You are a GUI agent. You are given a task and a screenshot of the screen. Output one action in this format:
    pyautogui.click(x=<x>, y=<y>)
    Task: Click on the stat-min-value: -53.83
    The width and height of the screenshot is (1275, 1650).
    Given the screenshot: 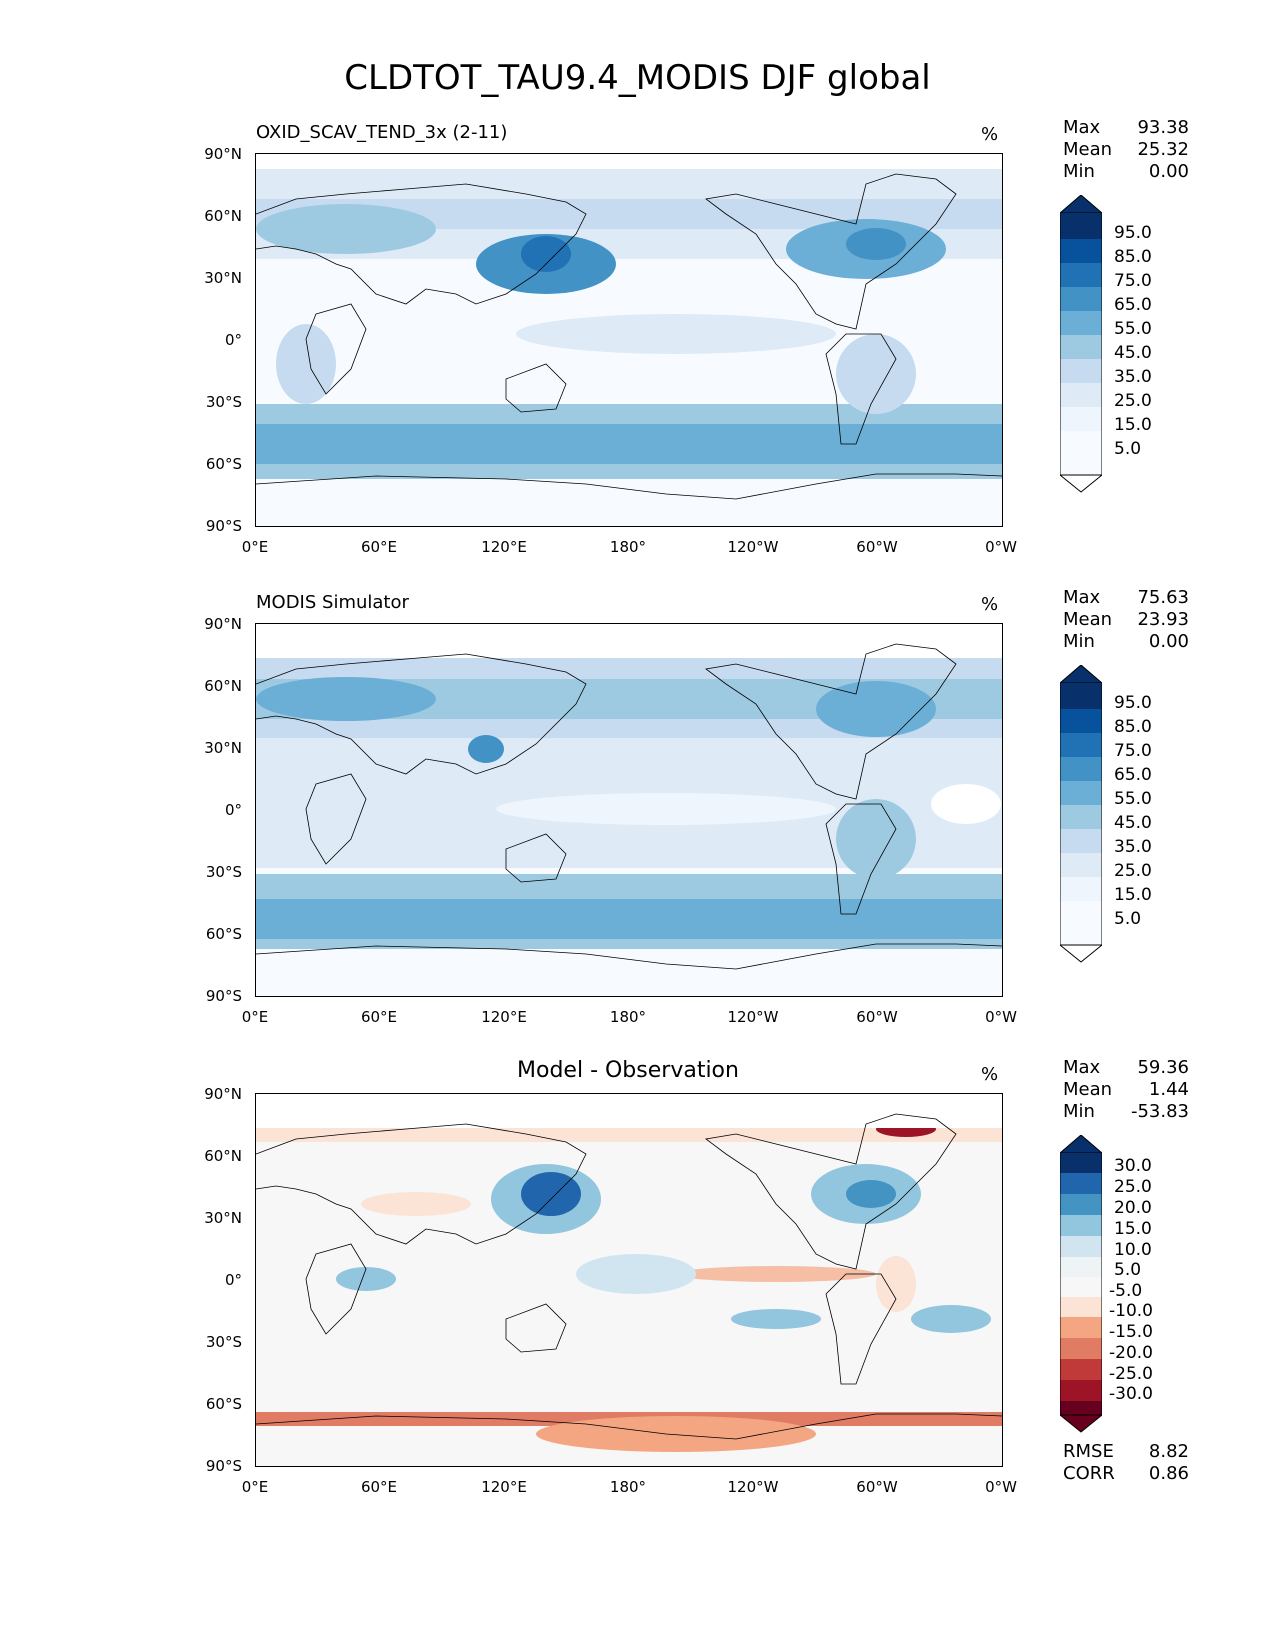 What is the action you would take?
    pyautogui.click(x=1159, y=1111)
    